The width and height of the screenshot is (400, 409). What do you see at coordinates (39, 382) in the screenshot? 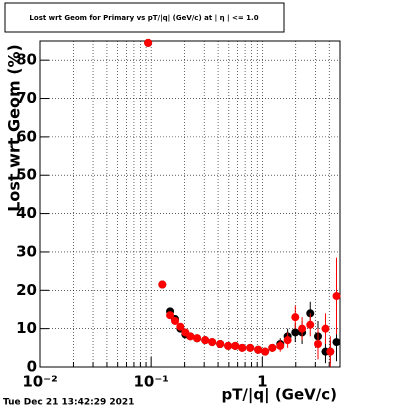
I see `x-tick-label: 10⁻²` at bounding box center [39, 382].